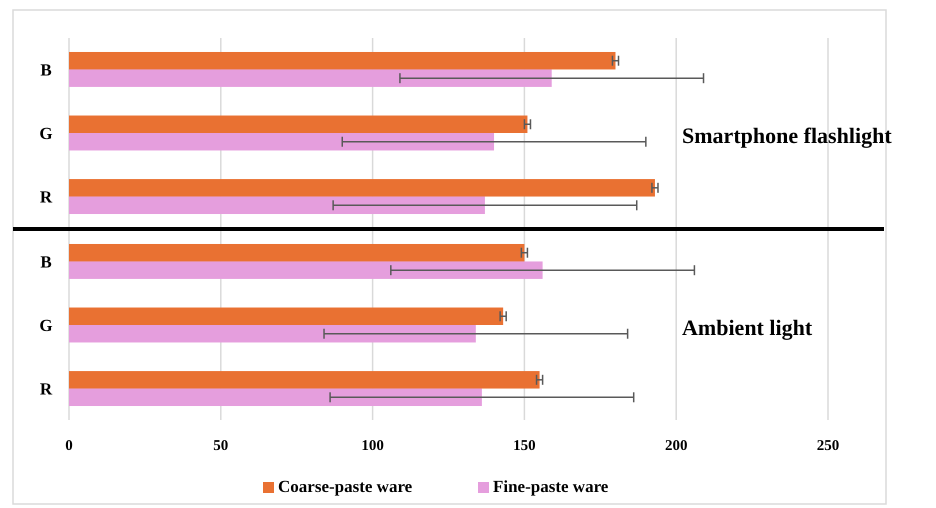 This screenshot has width=936, height=508. I want to click on legend-label: Coarse-paste ware, so click(345, 486).